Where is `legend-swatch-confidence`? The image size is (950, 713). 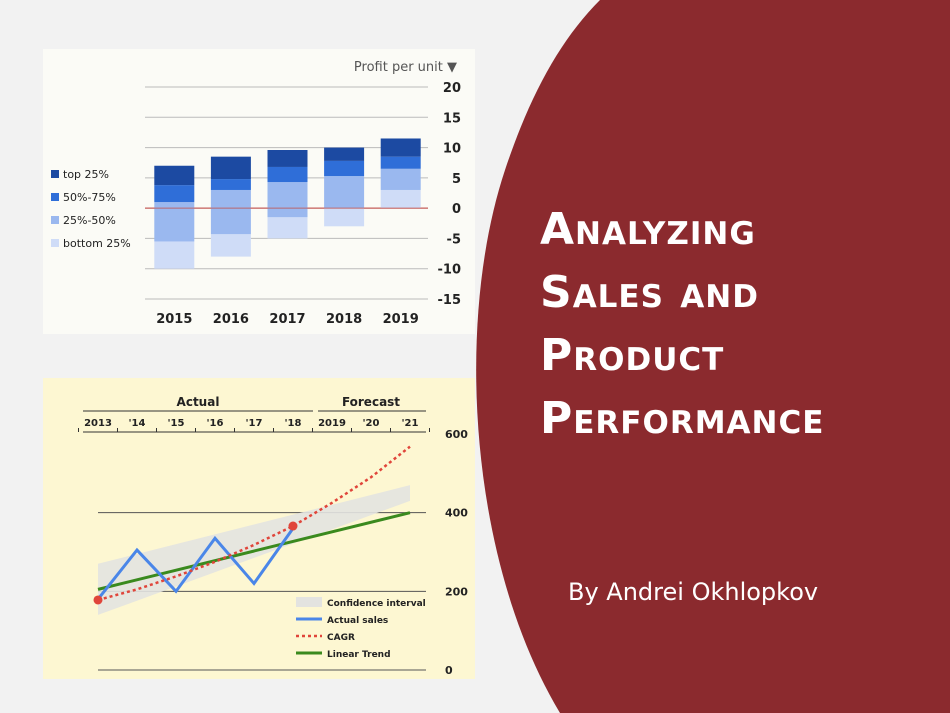 legend-swatch-confidence is located at coordinates (309, 602).